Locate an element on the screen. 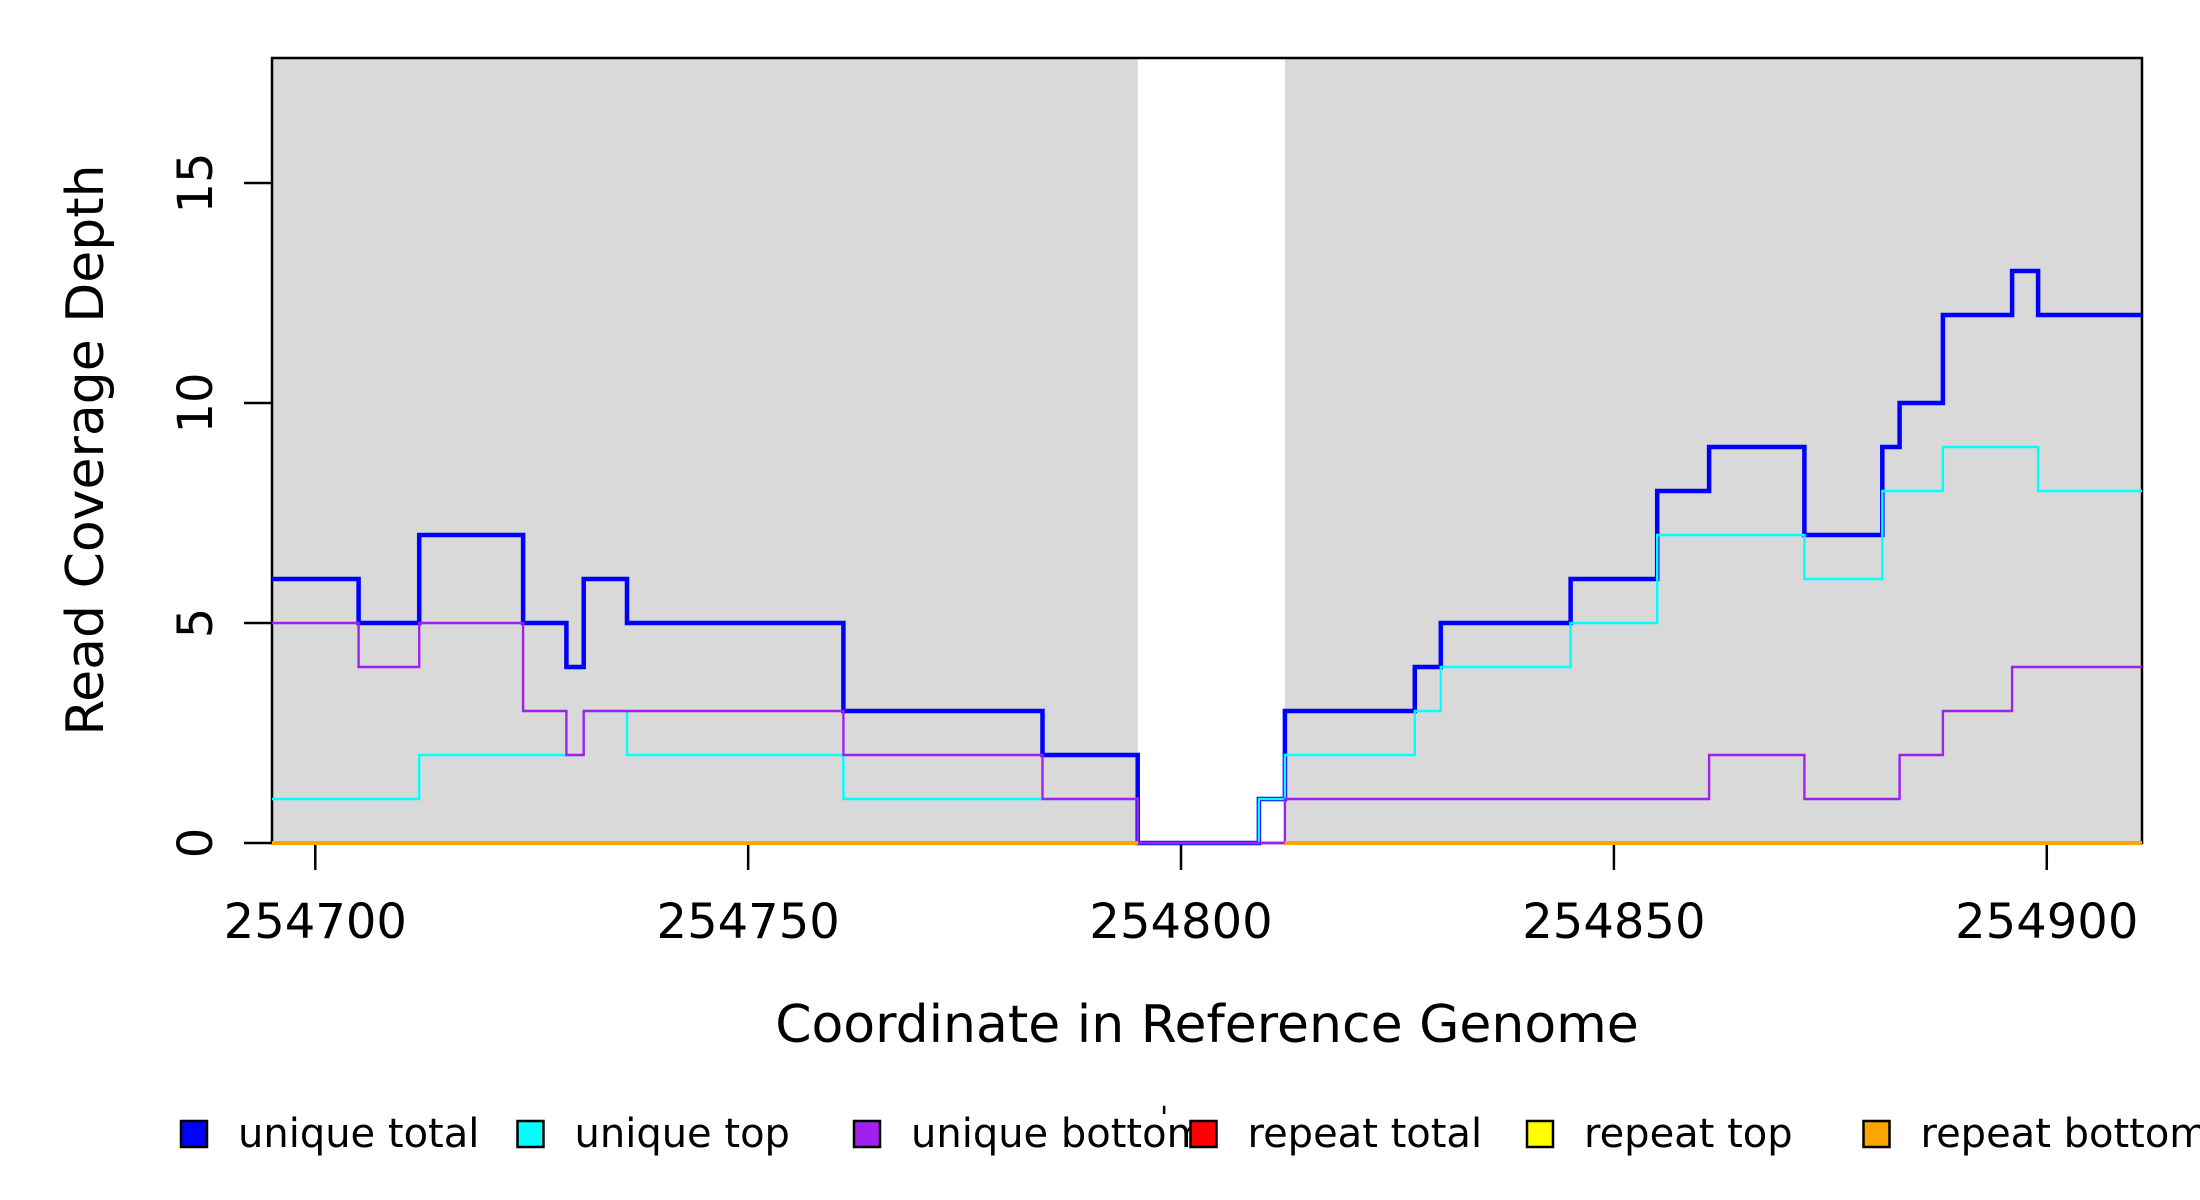 Image resolution: width=2200 pixels, height=1200 pixels. legend-item: unique top is located at coordinates (653, 1134).